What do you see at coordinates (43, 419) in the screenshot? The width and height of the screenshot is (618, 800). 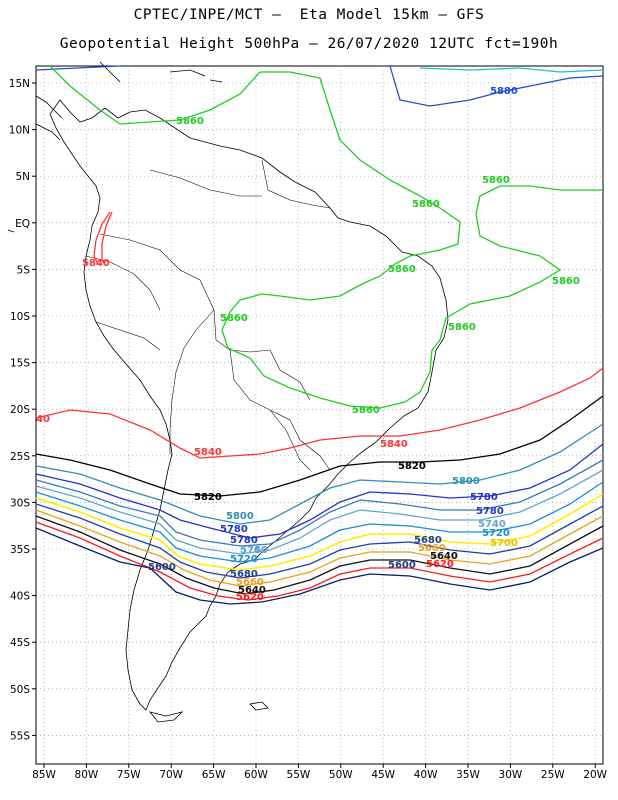 I see `contour-label: 40` at bounding box center [43, 419].